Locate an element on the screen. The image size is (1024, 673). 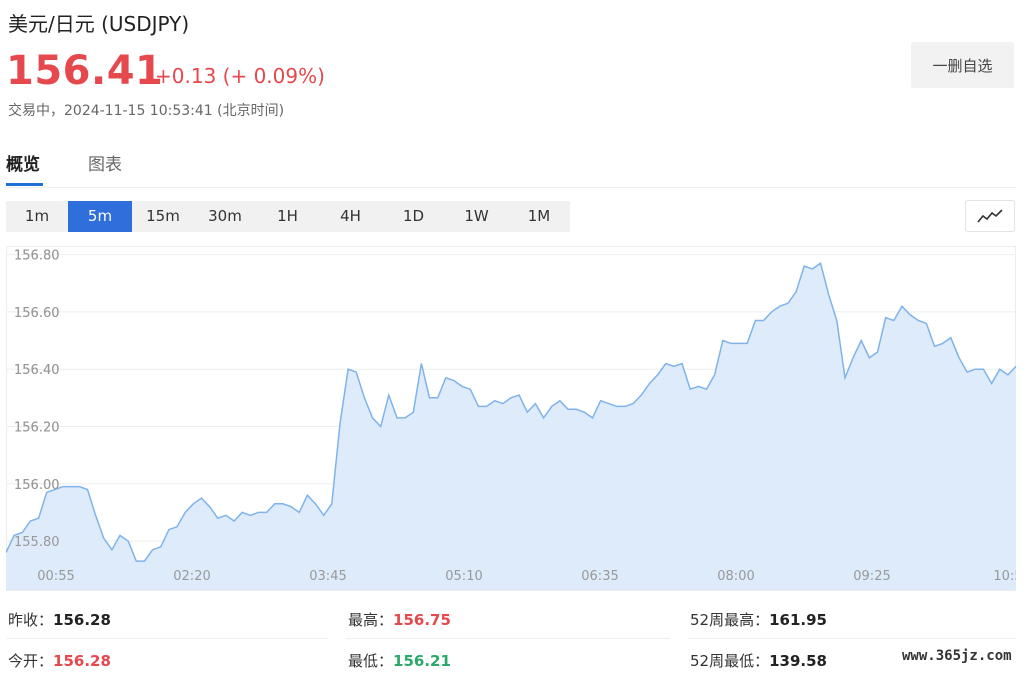
interval-1d: 1D is located at coordinates (413, 216).